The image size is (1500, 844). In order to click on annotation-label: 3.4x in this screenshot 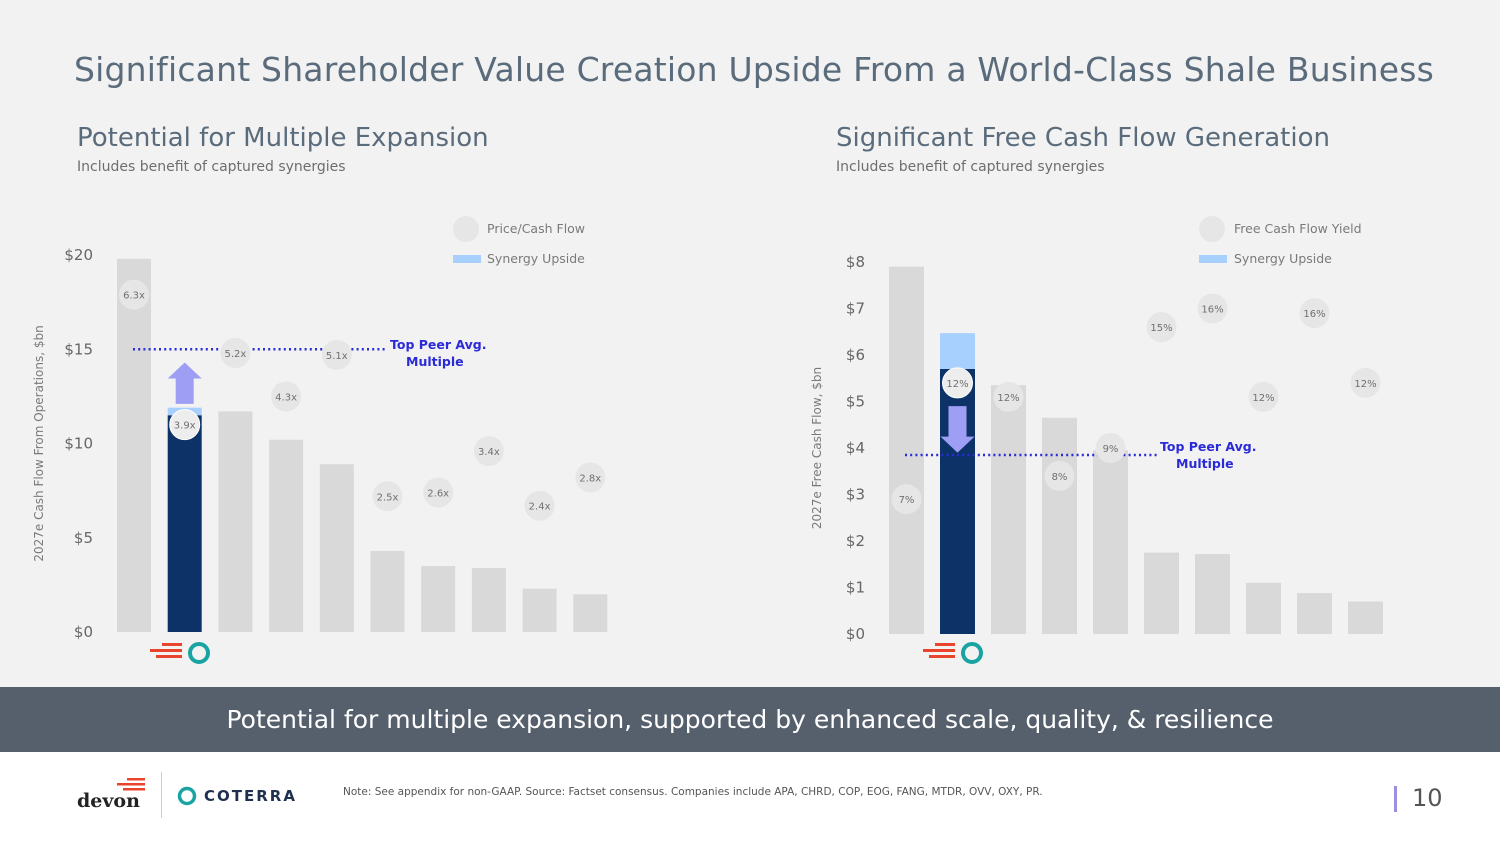, I will do `click(489, 452)`.